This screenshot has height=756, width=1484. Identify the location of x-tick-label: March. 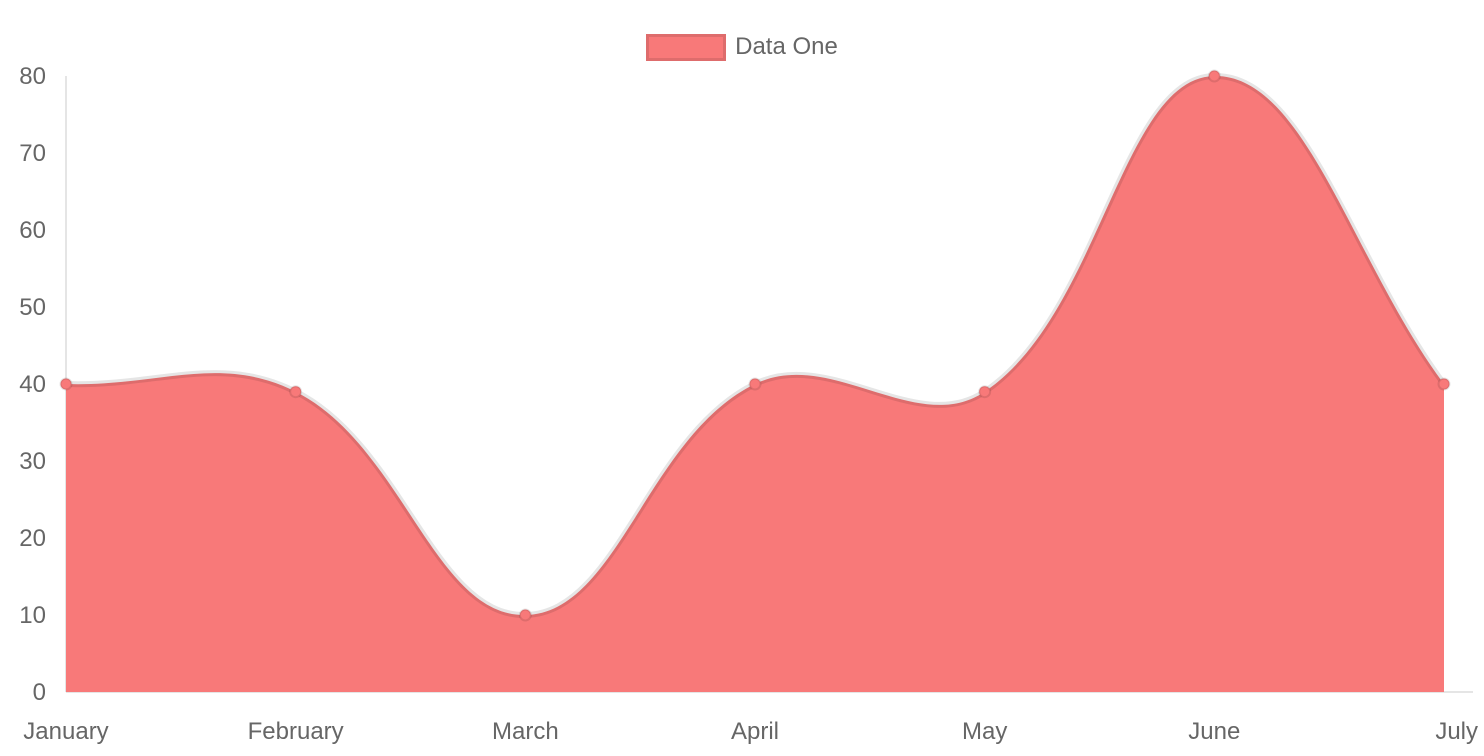
(525, 731).